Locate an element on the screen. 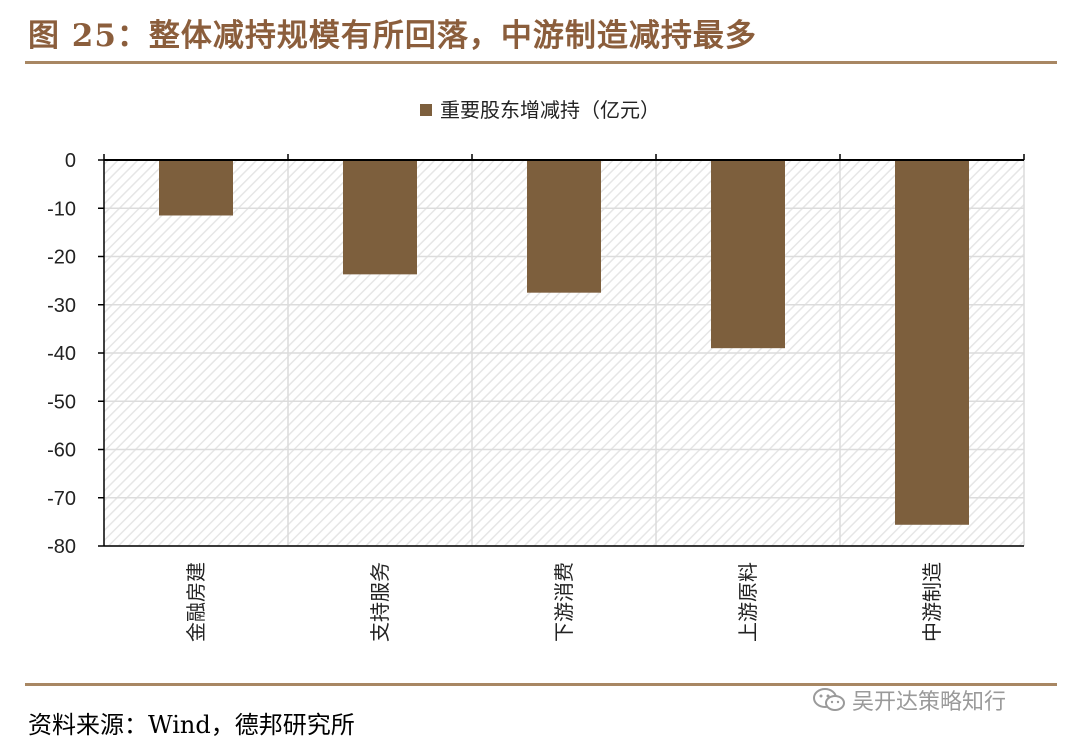 The width and height of the screenshot is (1080, 747). x-tick-label: 支持服务 is located at coordinates (380, 602).